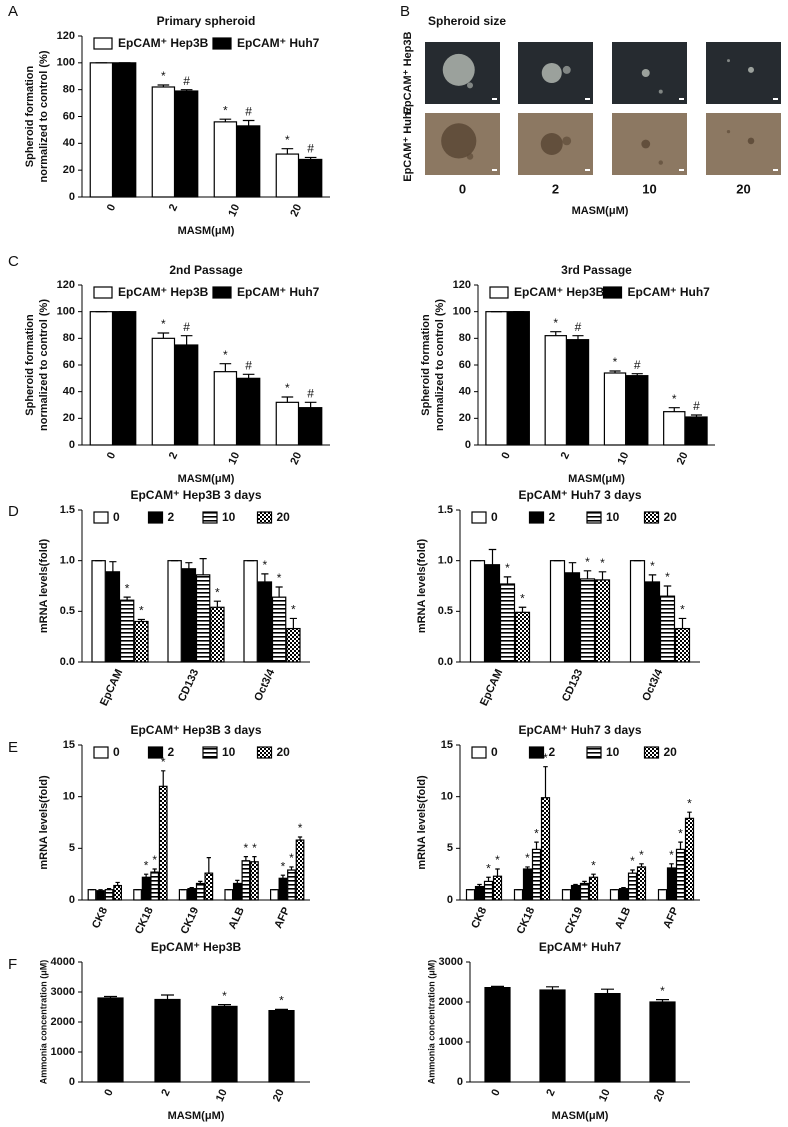 The height and width of the screenshot is (1127, 788). Describe the element at coordinates (67, 510) in the screenshot. I see `y-tick-label: 1.5` at that location.